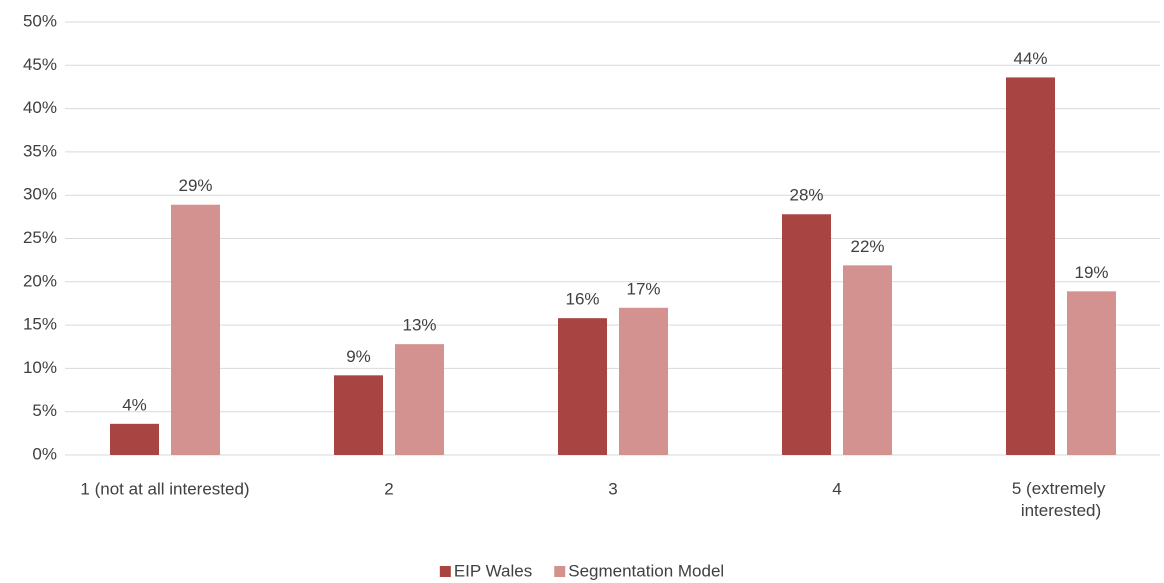 This screenshot has height=583, width=1164. Describe the element at coordinates (40, 324) in the screenshot. I see `y-tick-label: 15%` at that location.